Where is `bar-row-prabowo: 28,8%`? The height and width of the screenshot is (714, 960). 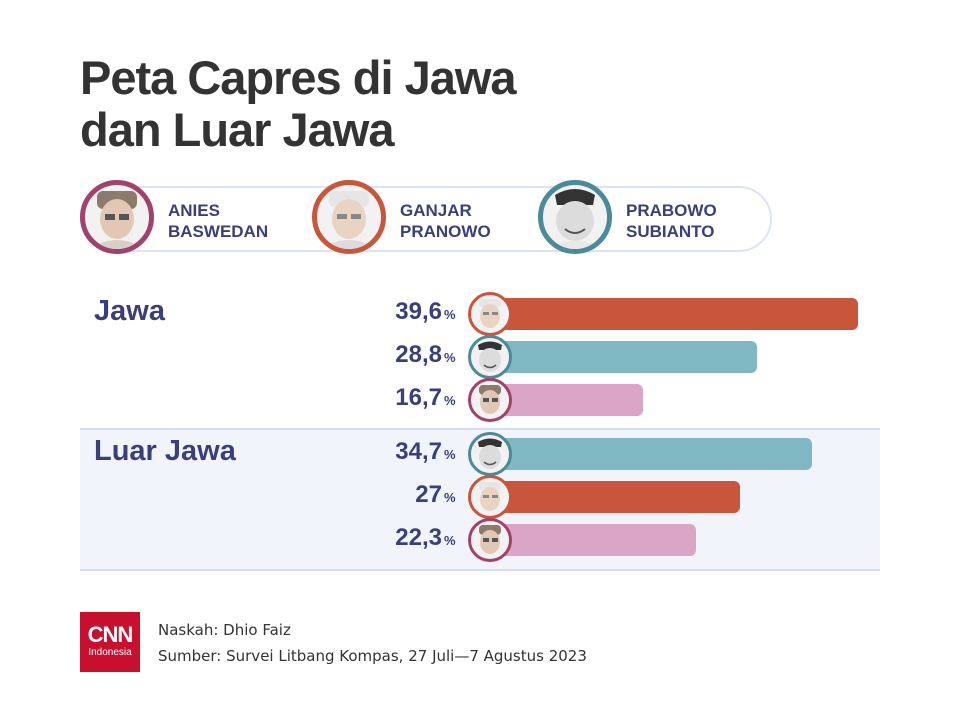 bar-row-prabowo: 28,8% is located at coordinates (480, 357).